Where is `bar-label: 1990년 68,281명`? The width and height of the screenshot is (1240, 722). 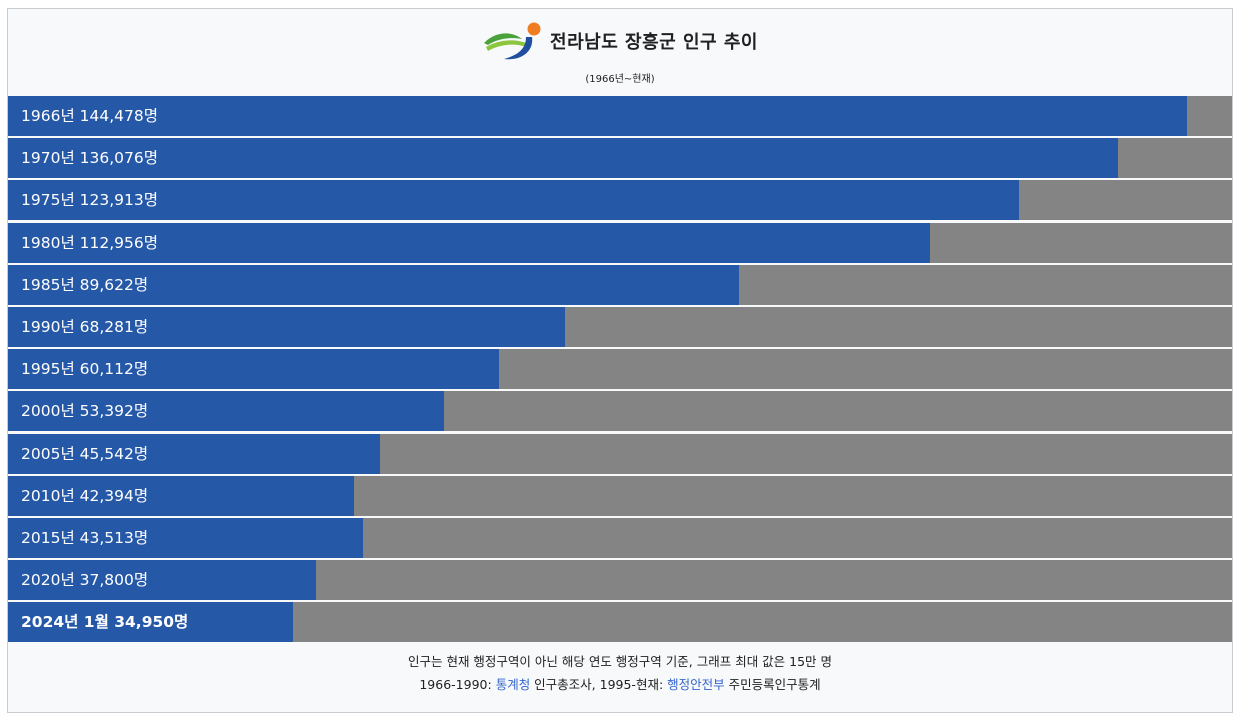
bar-label: 1990년 68,281명 is located at coordinates (85, 327).